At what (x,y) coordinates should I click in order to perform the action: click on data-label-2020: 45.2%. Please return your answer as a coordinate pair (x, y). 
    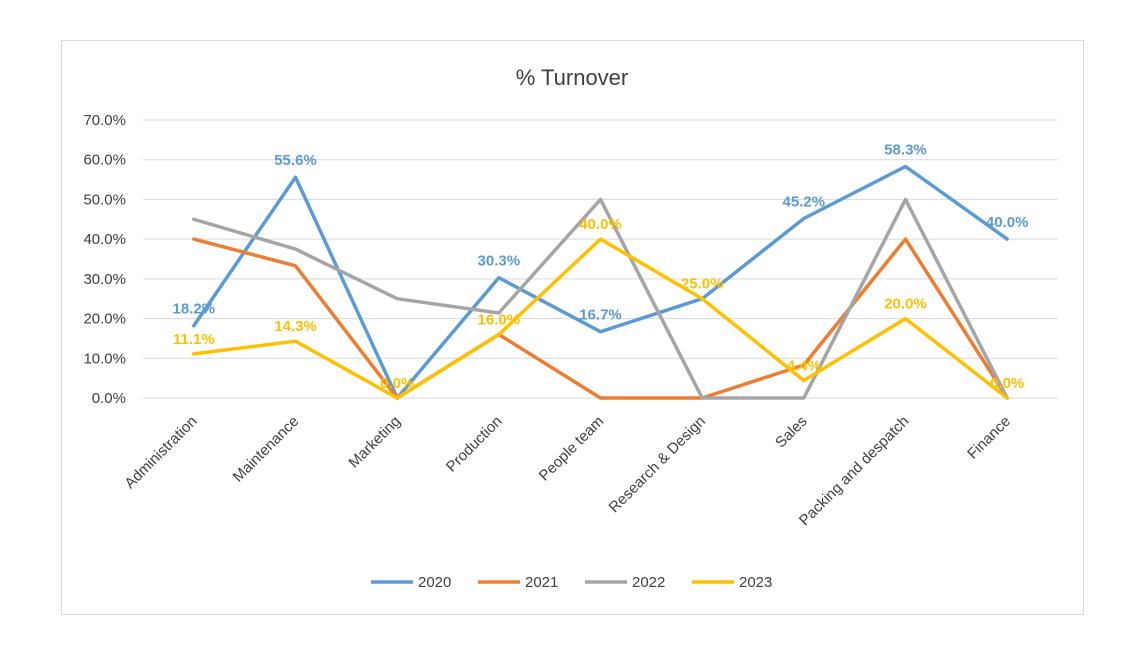
    Looking at the image, I should click on (804, 201).